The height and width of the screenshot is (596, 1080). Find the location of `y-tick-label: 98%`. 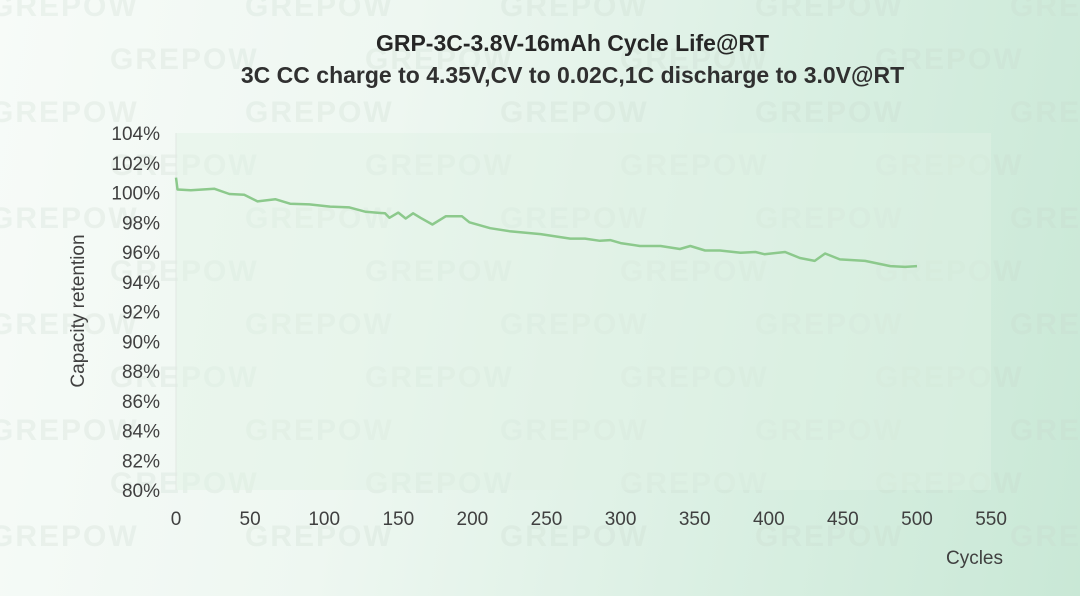

y-tick-label: 98% is located at coordinates (141, 223).